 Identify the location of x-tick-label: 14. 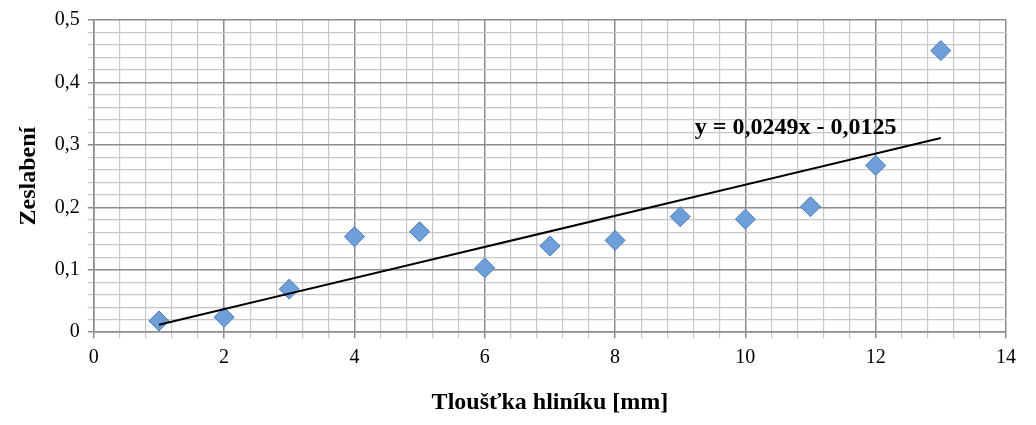
(1006, 356).